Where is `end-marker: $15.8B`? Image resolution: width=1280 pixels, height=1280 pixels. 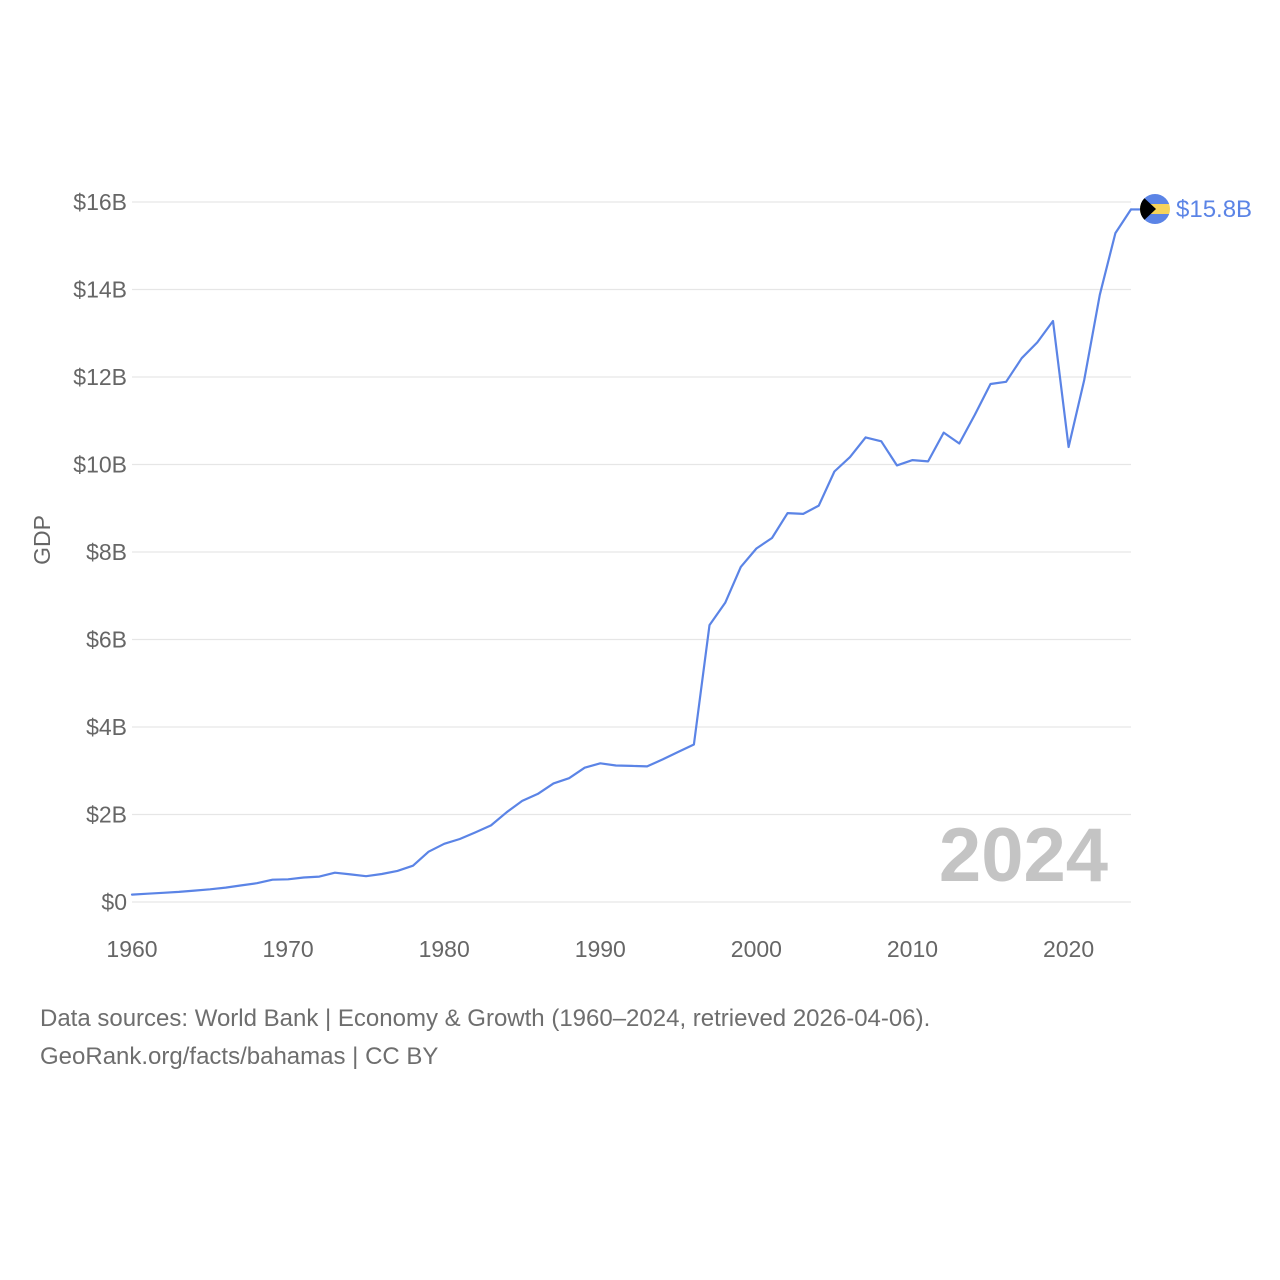 end-marker: $15.8B is located at coordinates (1196, 209).